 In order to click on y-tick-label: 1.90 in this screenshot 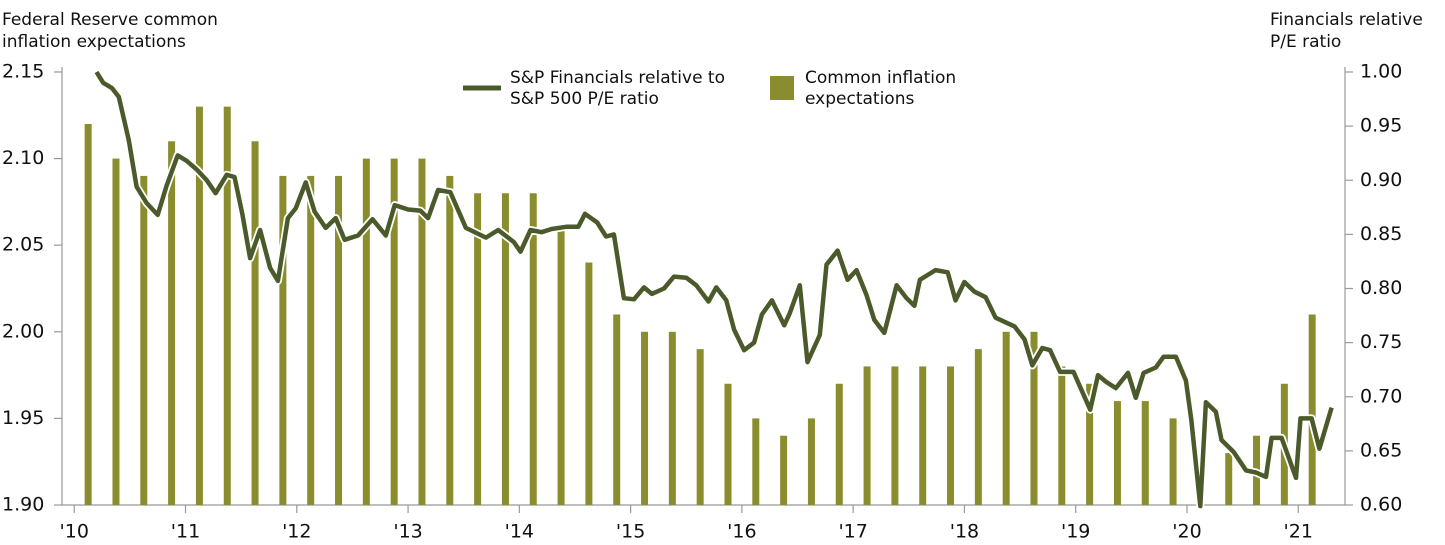, I will do `click(23, 505)`.